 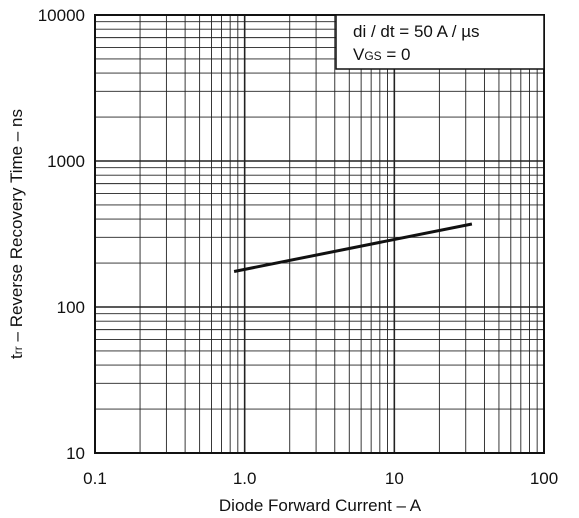 I want to click on y-tick-label: 10000, so click(x=61, y=15).